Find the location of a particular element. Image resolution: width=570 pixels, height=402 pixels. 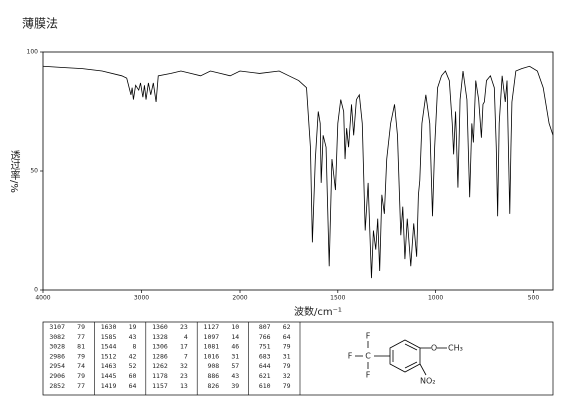

table-cell: 19 is located at coordinates (133, 327).